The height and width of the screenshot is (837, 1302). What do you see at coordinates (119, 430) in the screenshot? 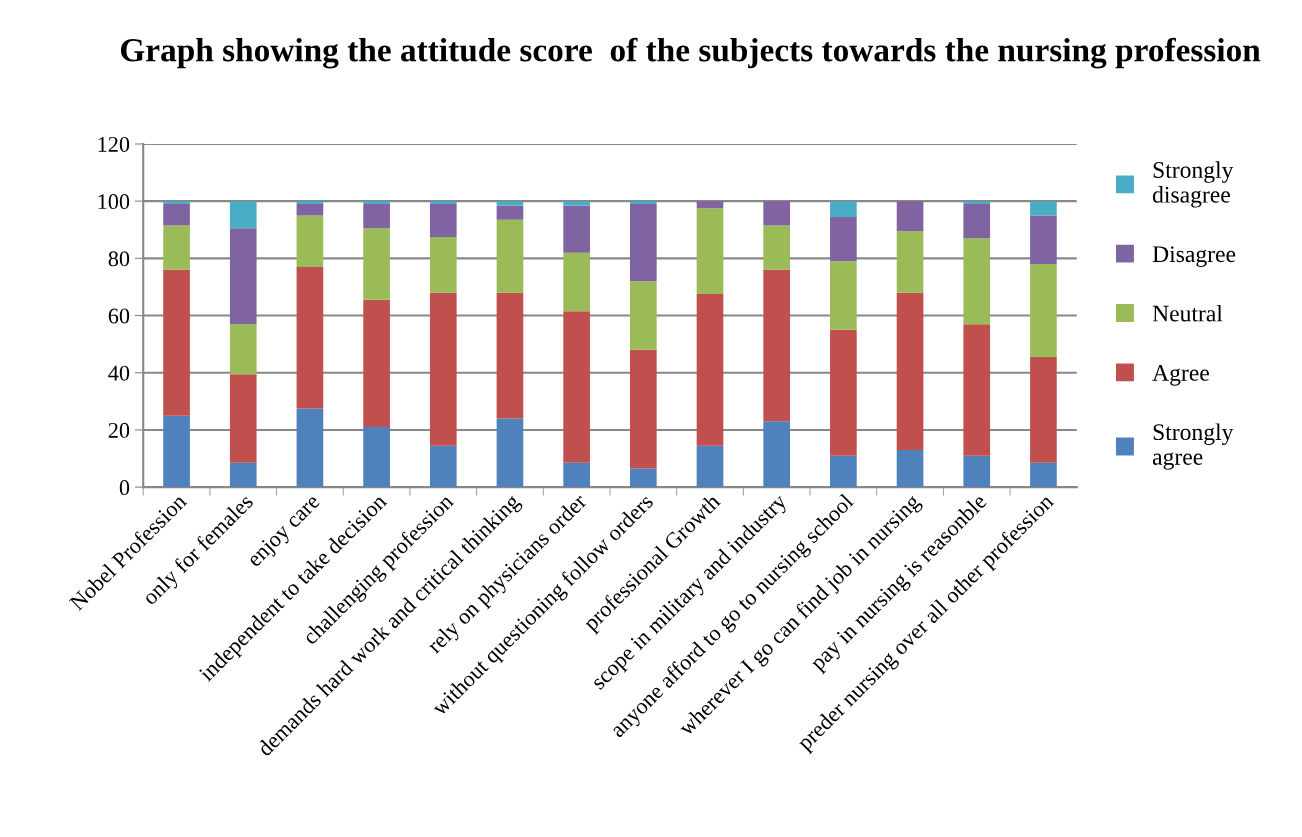
I see `y-tick-label: 20` at bounding box center [119, 430].